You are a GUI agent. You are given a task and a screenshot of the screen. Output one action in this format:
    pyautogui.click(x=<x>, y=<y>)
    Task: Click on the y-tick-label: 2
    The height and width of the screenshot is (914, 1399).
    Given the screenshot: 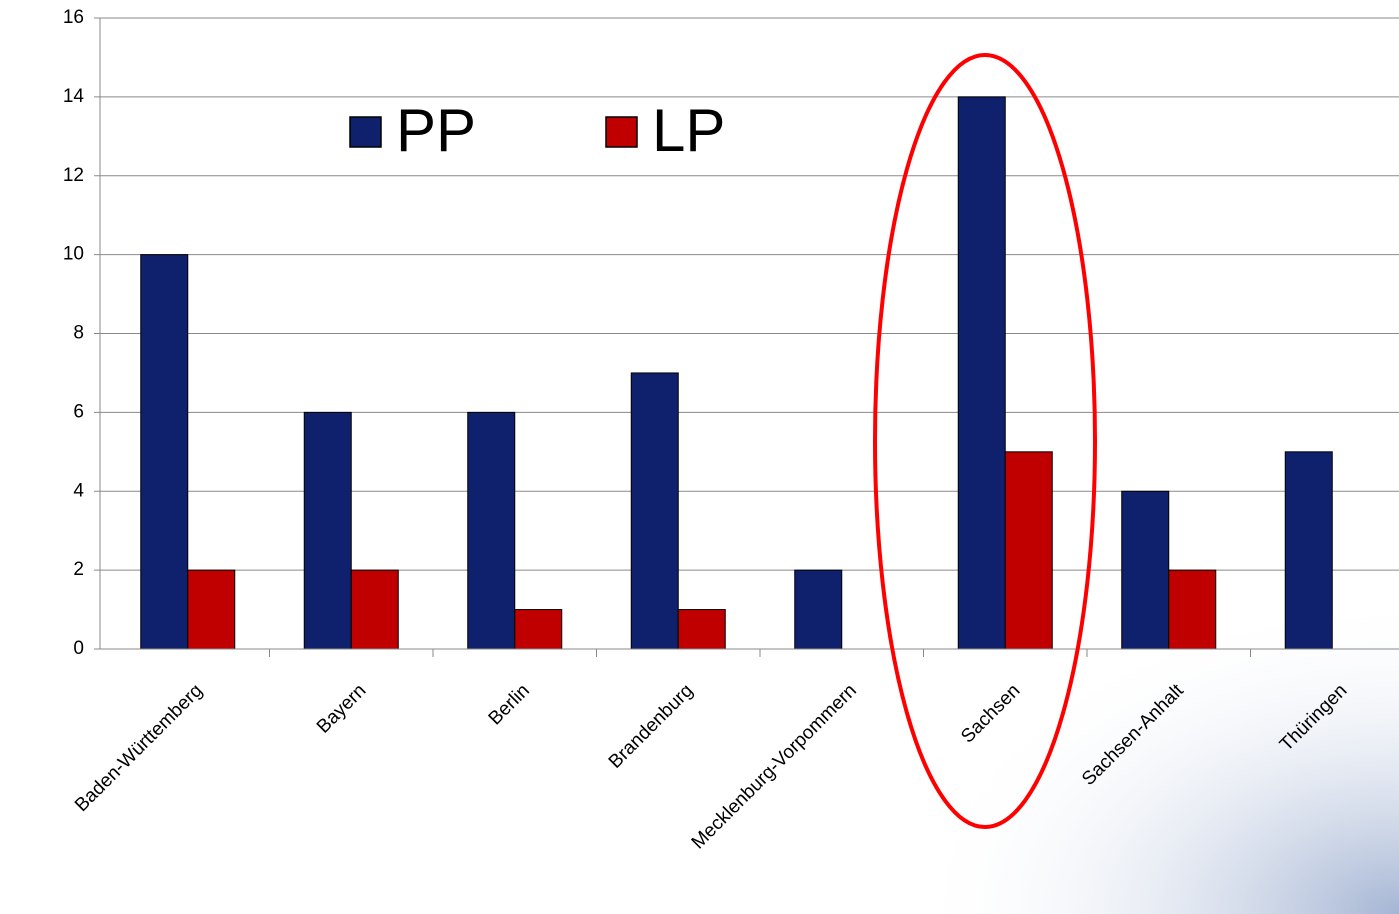 What is the action you would take?
    pyautogui.click(x=78, y=569)
    